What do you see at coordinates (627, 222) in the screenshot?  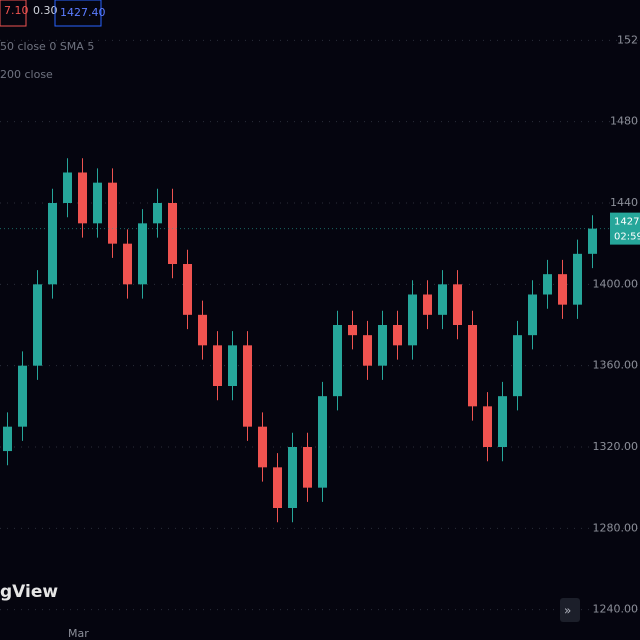 I see `price-label: 1427.4` at bounding box center [627, 222].